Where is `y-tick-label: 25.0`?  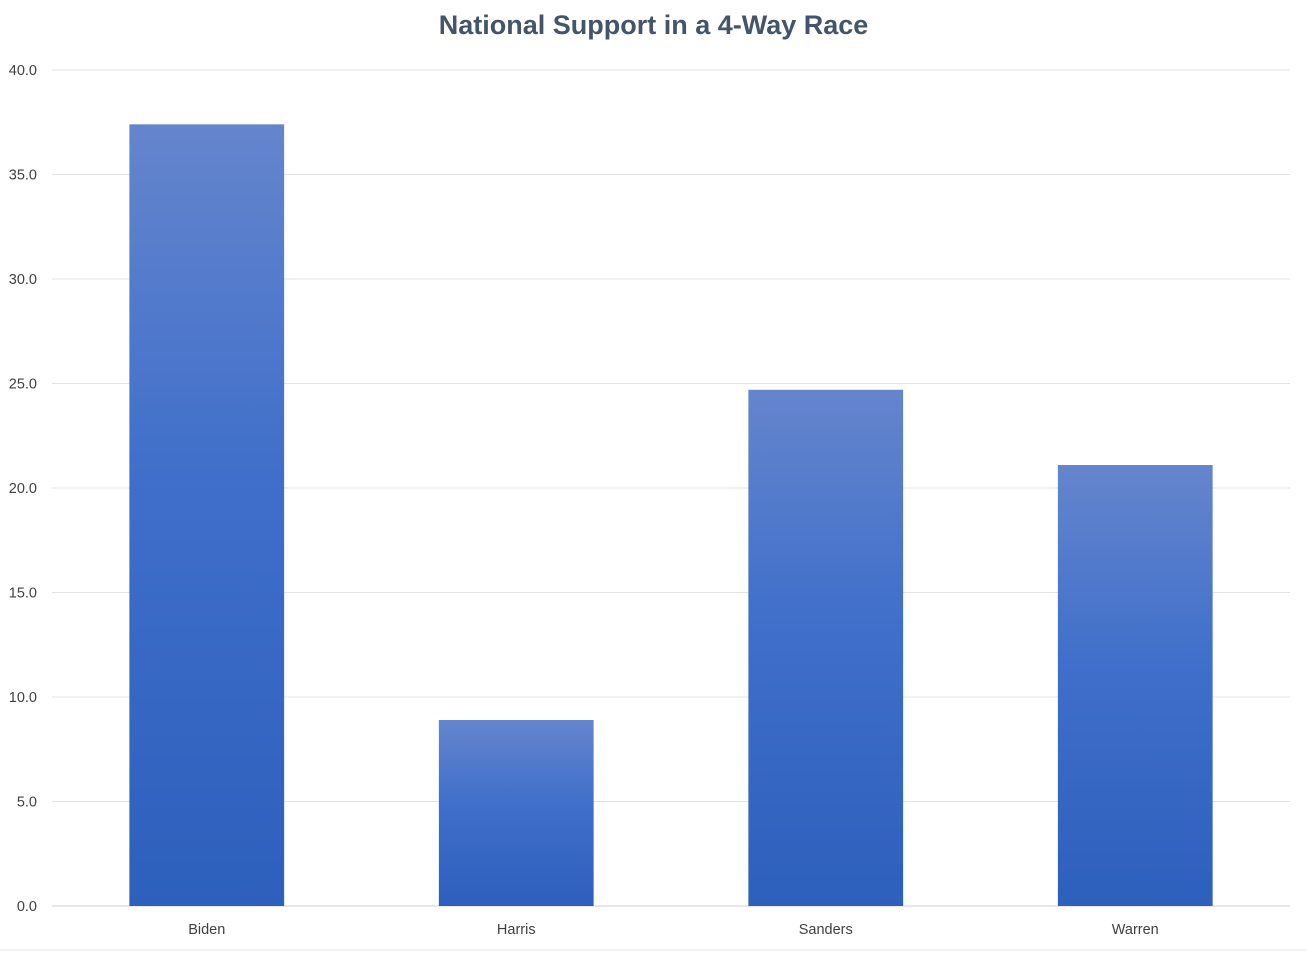
y-tick-label: 25.0 is located at coordinates (23, 385).